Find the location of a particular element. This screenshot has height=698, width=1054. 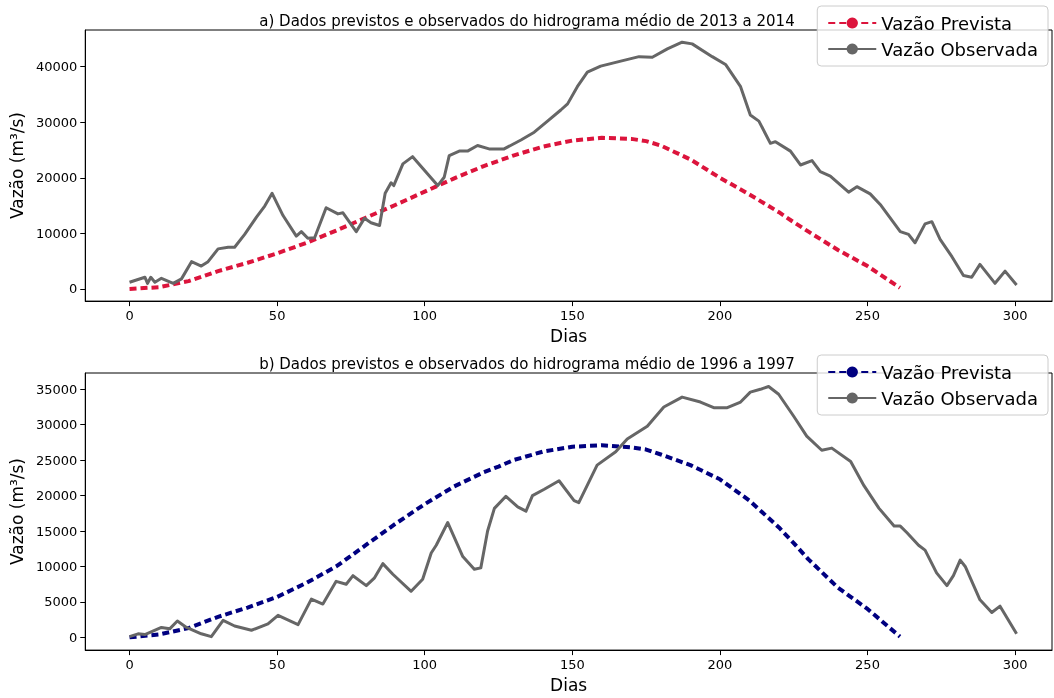

y-tick-label: 40000 is located at coordinates (56, 67).